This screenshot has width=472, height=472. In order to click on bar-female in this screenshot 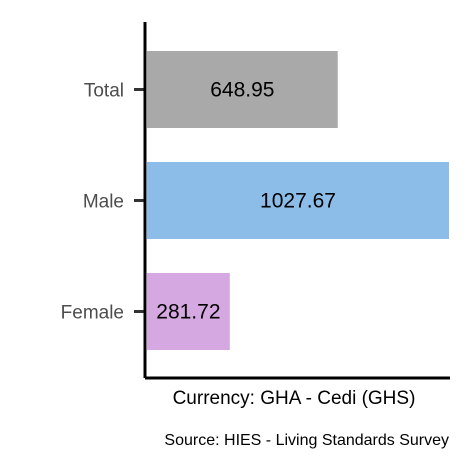, I will do `click(188, 311)`.